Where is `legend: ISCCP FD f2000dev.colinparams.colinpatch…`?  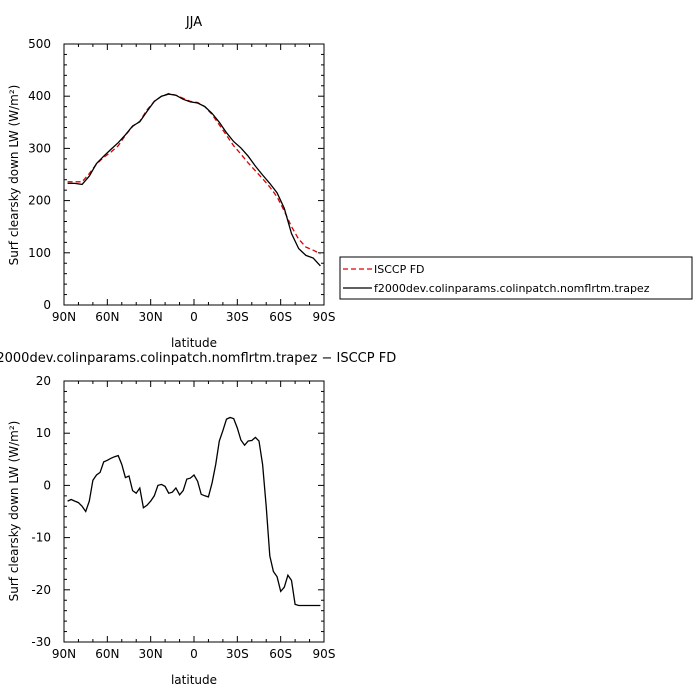
legend: ISCCP FD f2000dev.colinparams.colinpatch… is located at coordinates (516, 278).